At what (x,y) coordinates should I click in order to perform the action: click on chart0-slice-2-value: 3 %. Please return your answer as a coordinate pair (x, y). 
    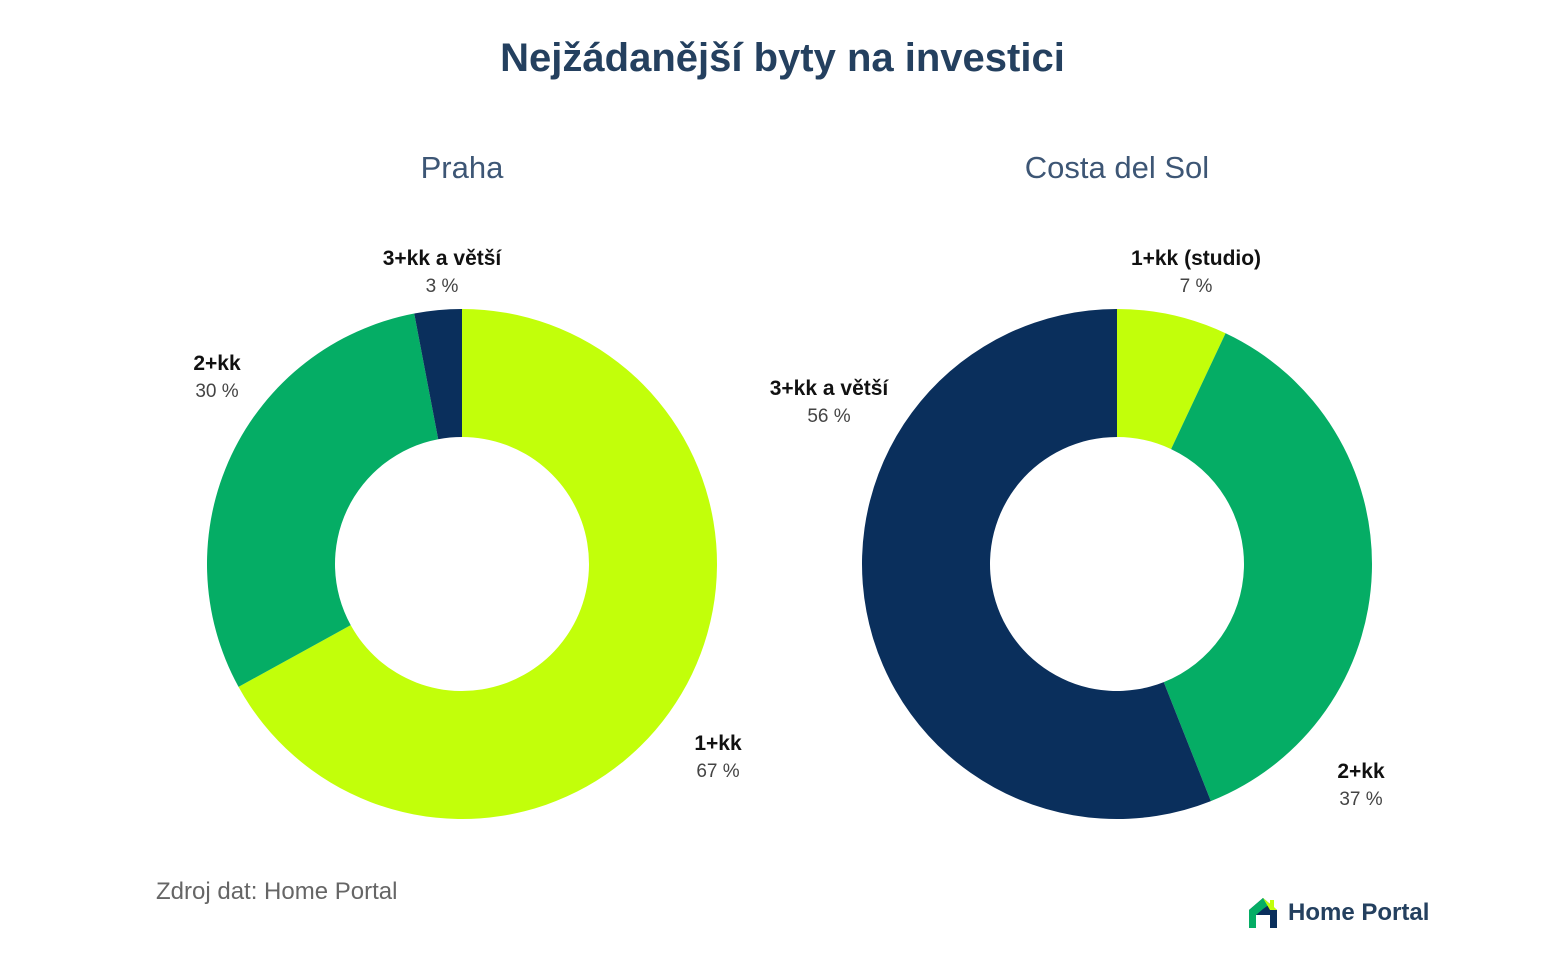
    Looking at the image, I should click on (442, 286).